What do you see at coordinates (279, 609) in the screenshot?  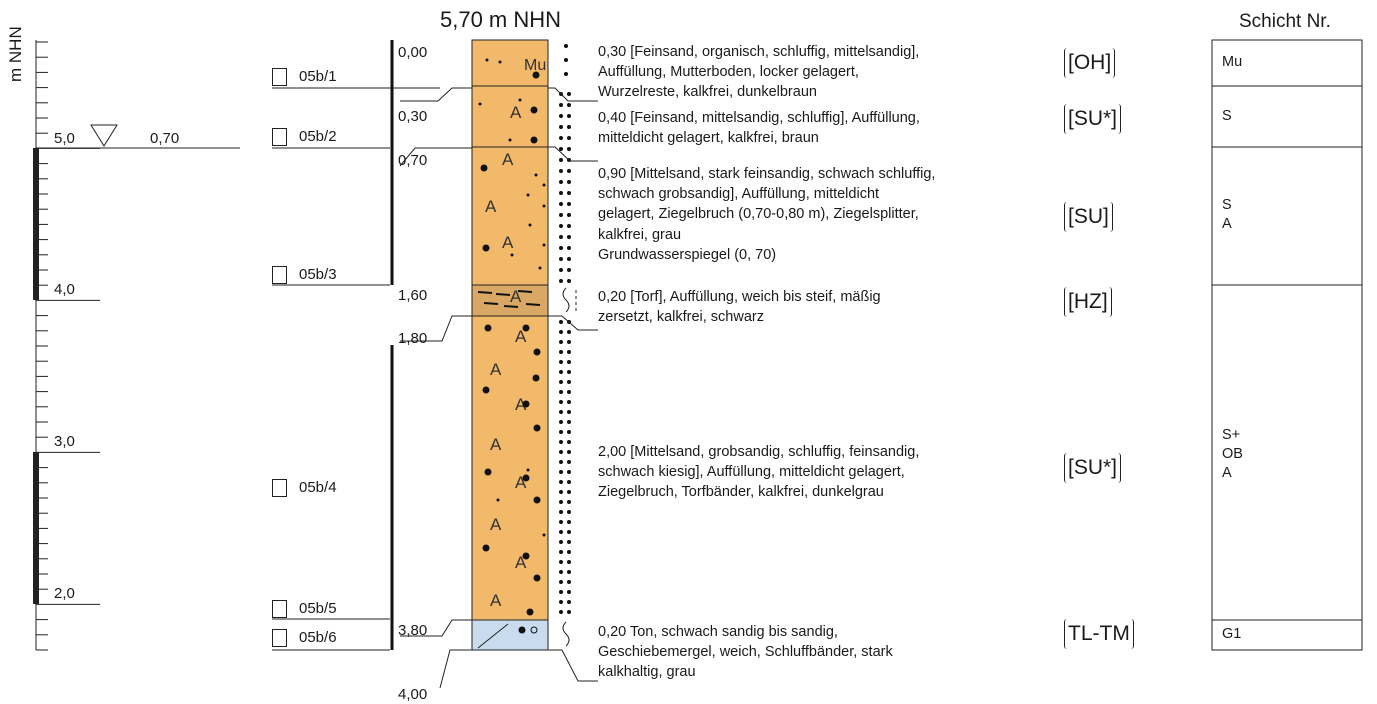 I see `sample-box` at bounding box center [279, 609].